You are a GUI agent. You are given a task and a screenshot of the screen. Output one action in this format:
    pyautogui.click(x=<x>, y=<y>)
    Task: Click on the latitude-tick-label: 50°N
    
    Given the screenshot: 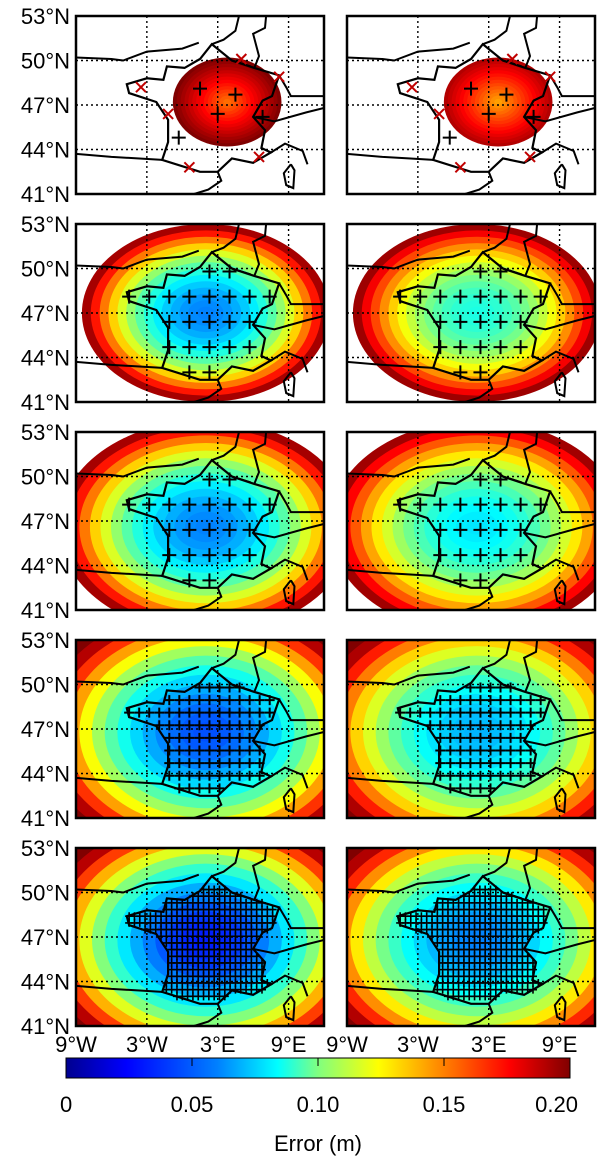 What is the action you would take?
    pyautogui.click(x=45, y=477)
    